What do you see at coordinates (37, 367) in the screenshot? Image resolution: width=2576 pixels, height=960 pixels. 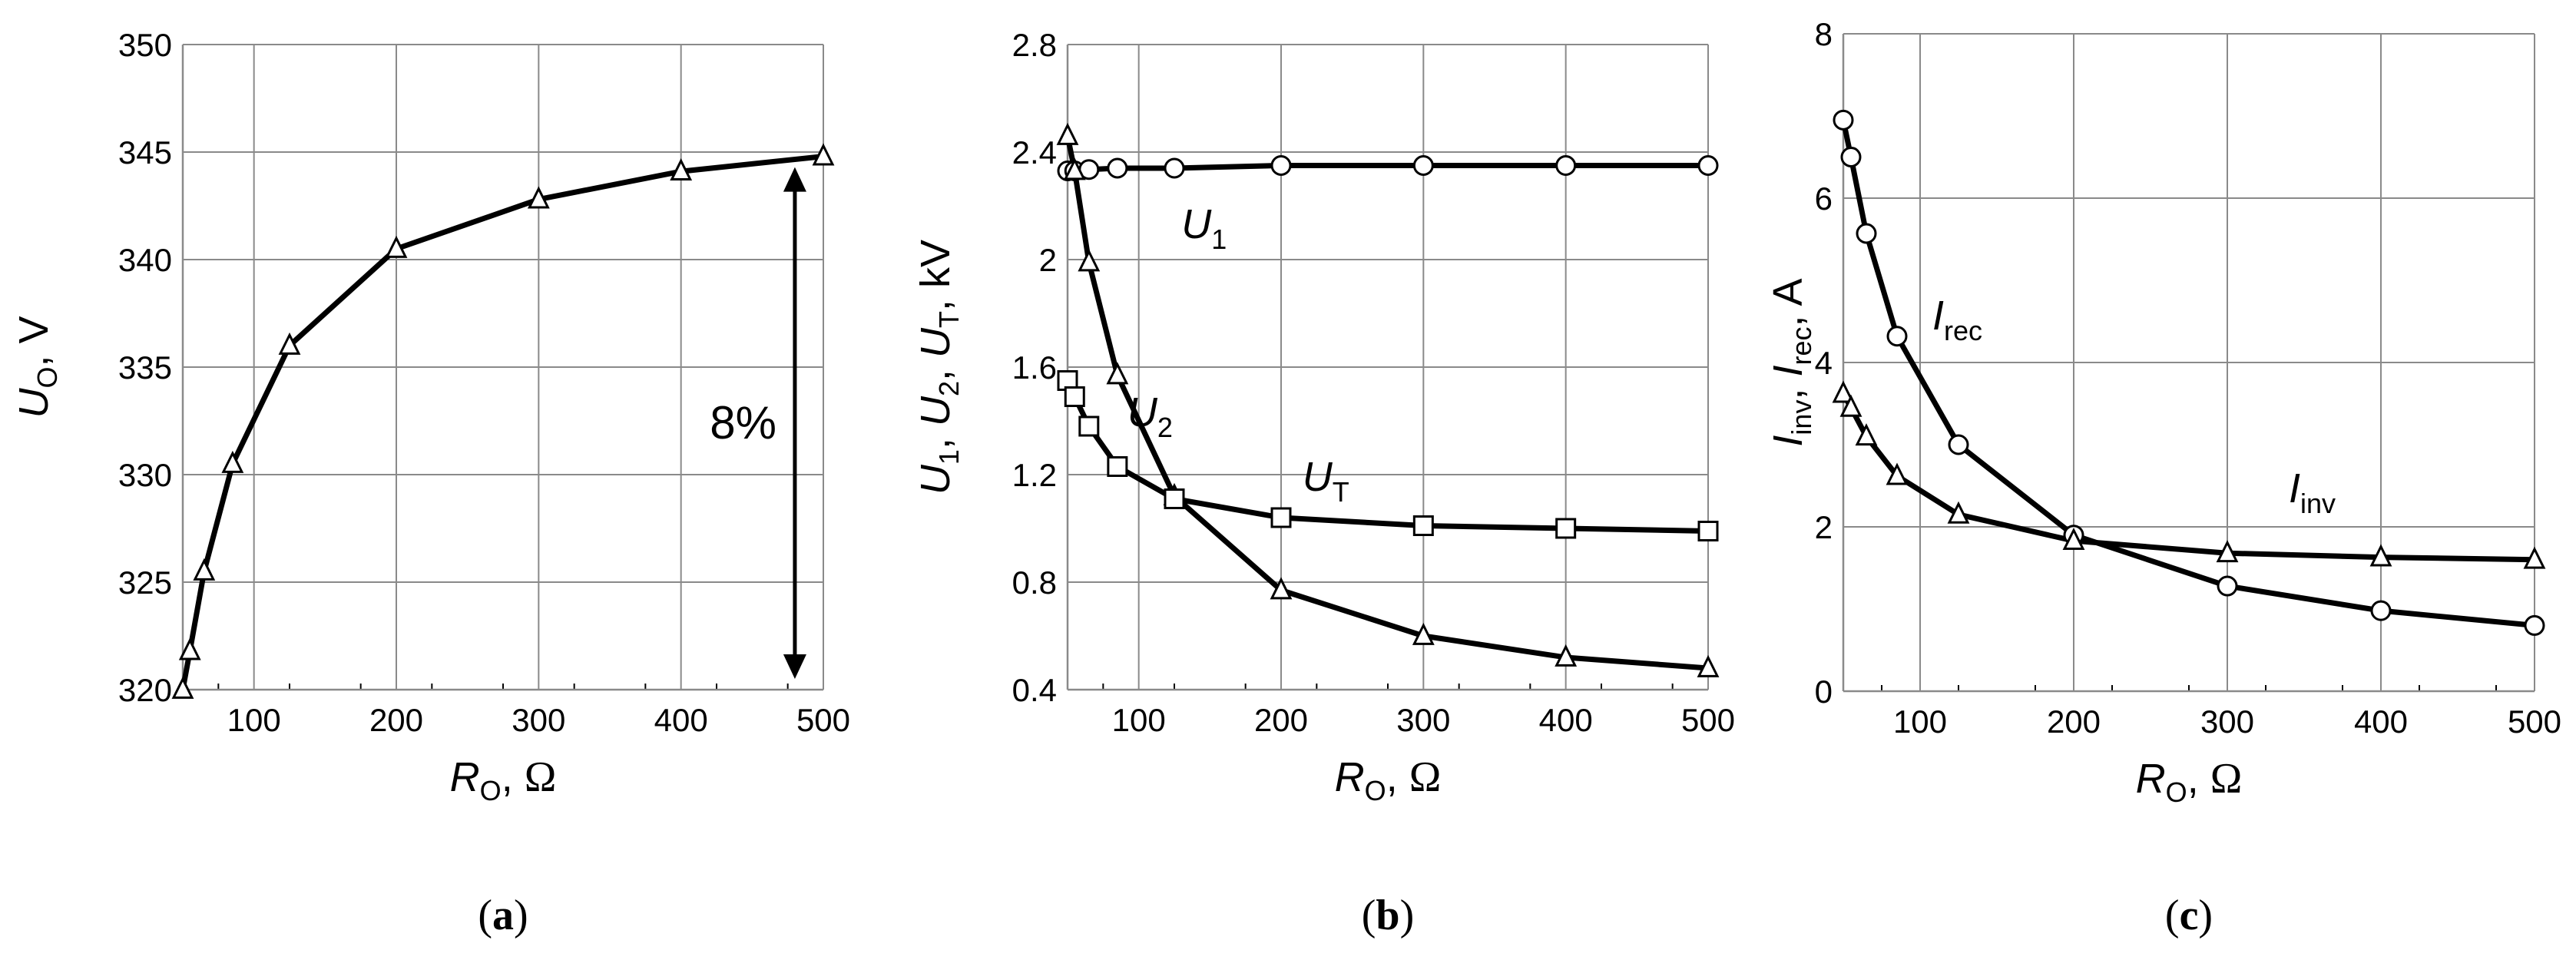 I see `y-axis-label: UO, V` at bounding box center [37, 367].